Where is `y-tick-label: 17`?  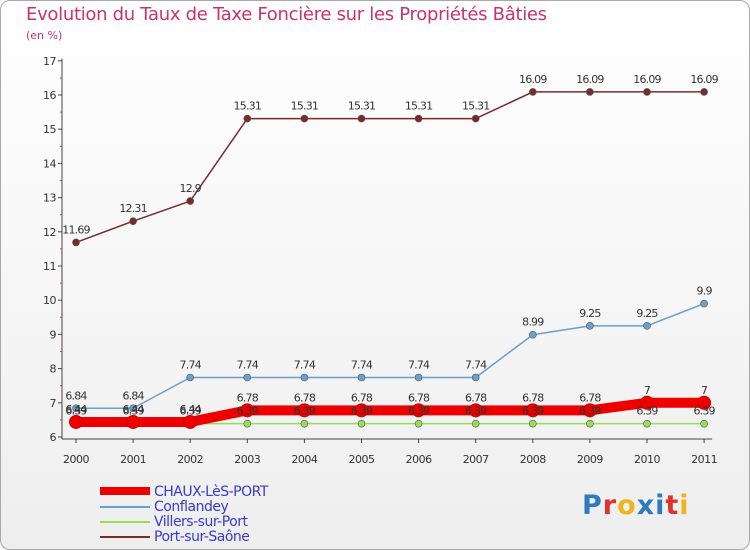
y-tick-label: 17 is located at coordinates (49, 61).